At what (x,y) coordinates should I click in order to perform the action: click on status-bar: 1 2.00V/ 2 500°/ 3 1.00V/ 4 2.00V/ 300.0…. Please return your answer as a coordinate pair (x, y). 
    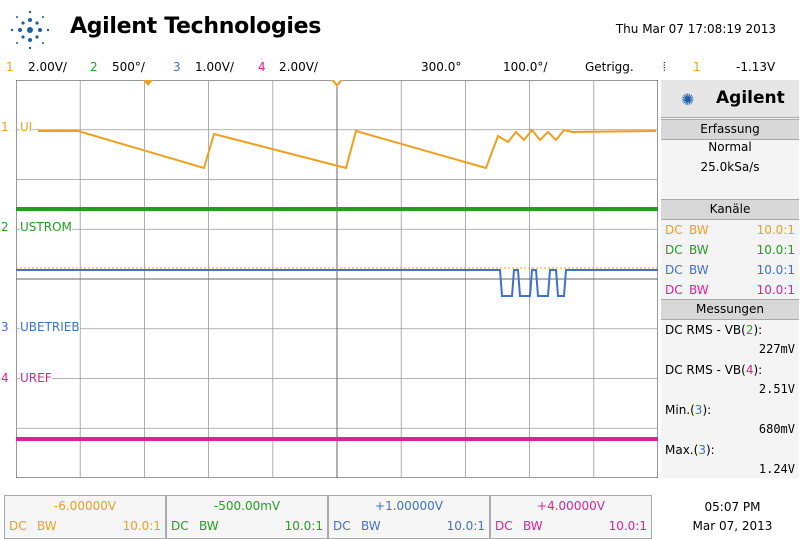
    Looking at the image, I should click on (400, 67).